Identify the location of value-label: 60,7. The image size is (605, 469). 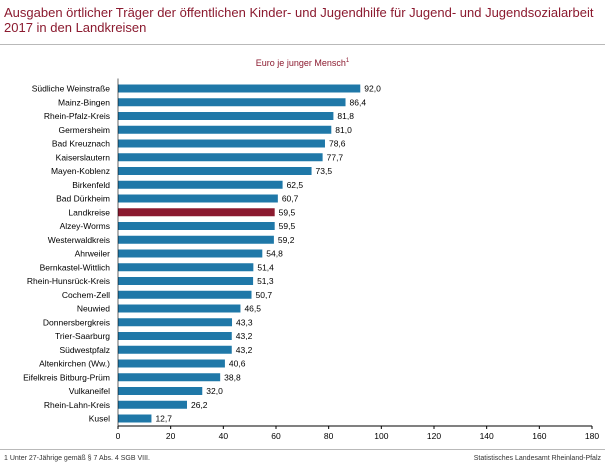
(290, 199).